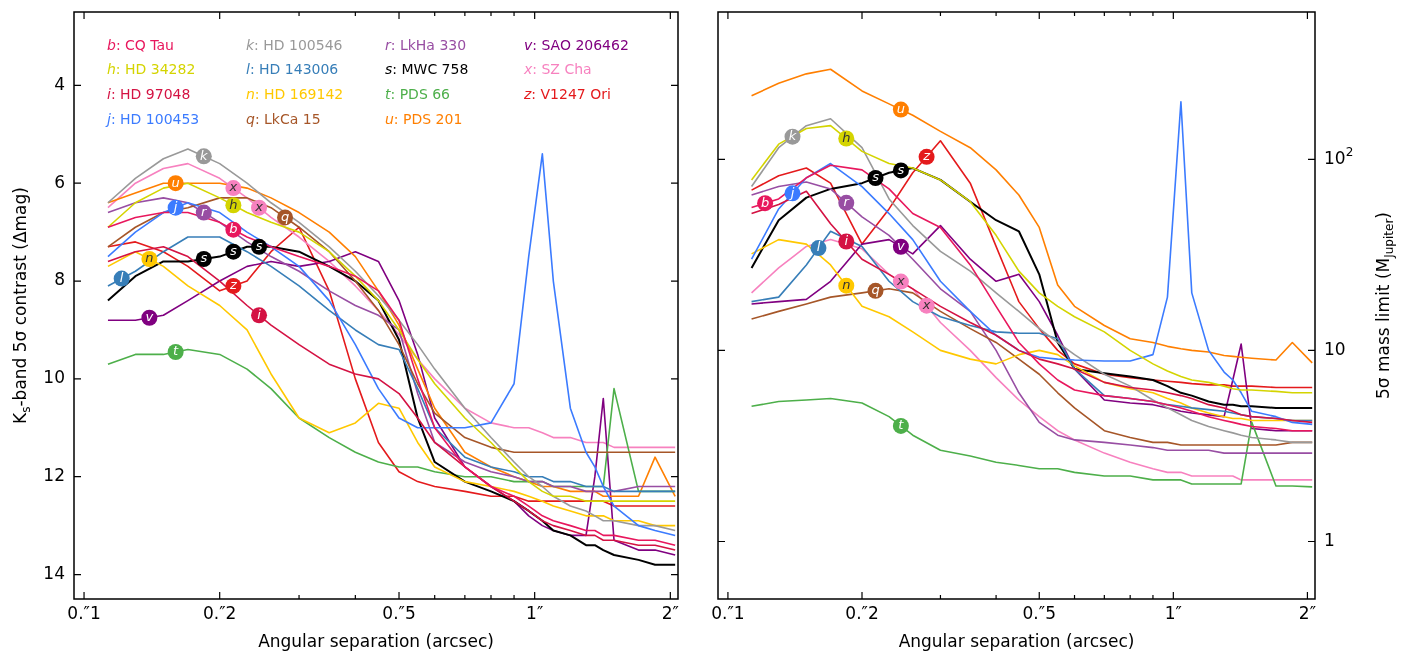 The width and height of the screenshot is (1414, 660). I want to click on text: z: V1247 Ori, so click(567, 94).